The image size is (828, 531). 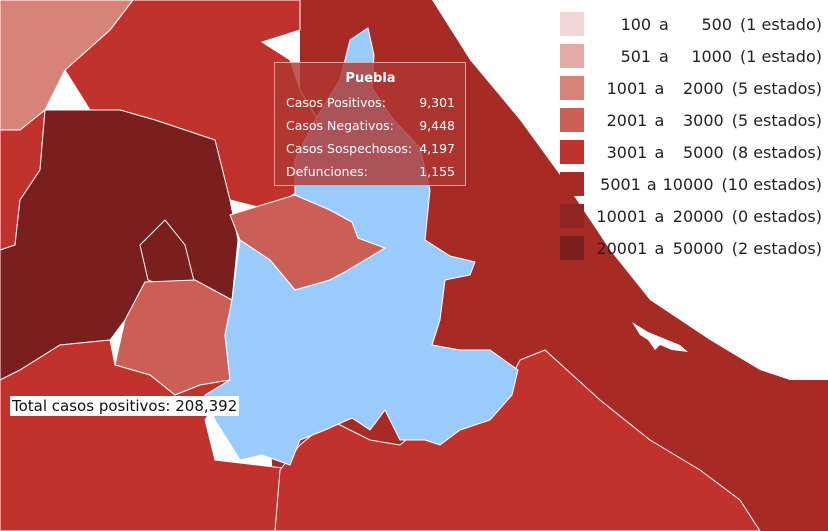 I want to click on legend-item: 3001 a 5000 (8 estados), so click(x=691, y=152).